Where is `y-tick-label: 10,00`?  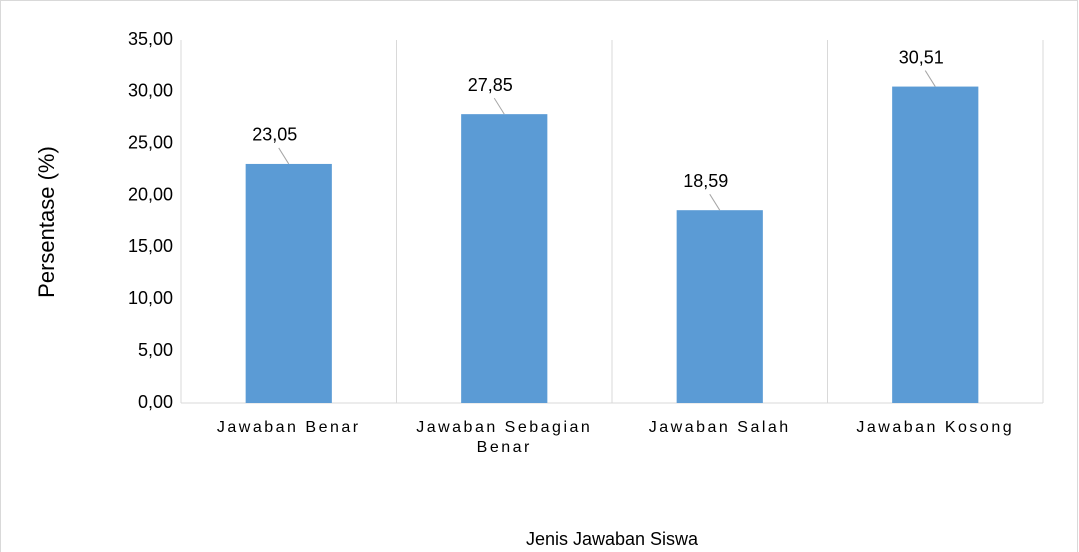
y-tick-label: 10,00 is located at coordinates (150, 298).